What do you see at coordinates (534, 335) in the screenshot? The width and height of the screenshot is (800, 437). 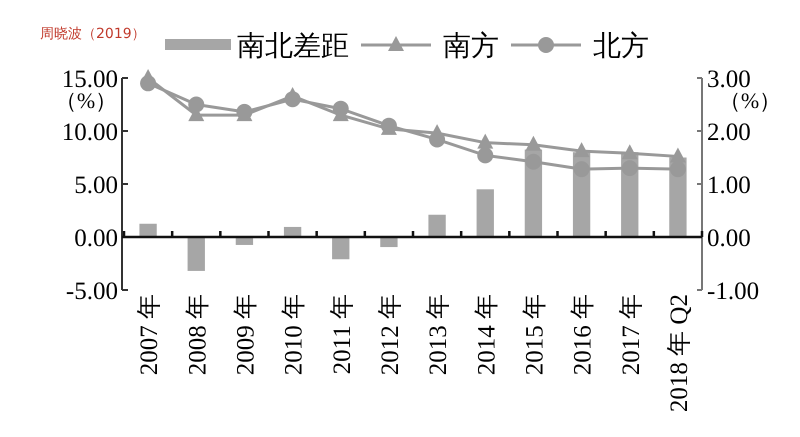 I see `x-tick-label: 2015 年` at bounding box center [534, 335].